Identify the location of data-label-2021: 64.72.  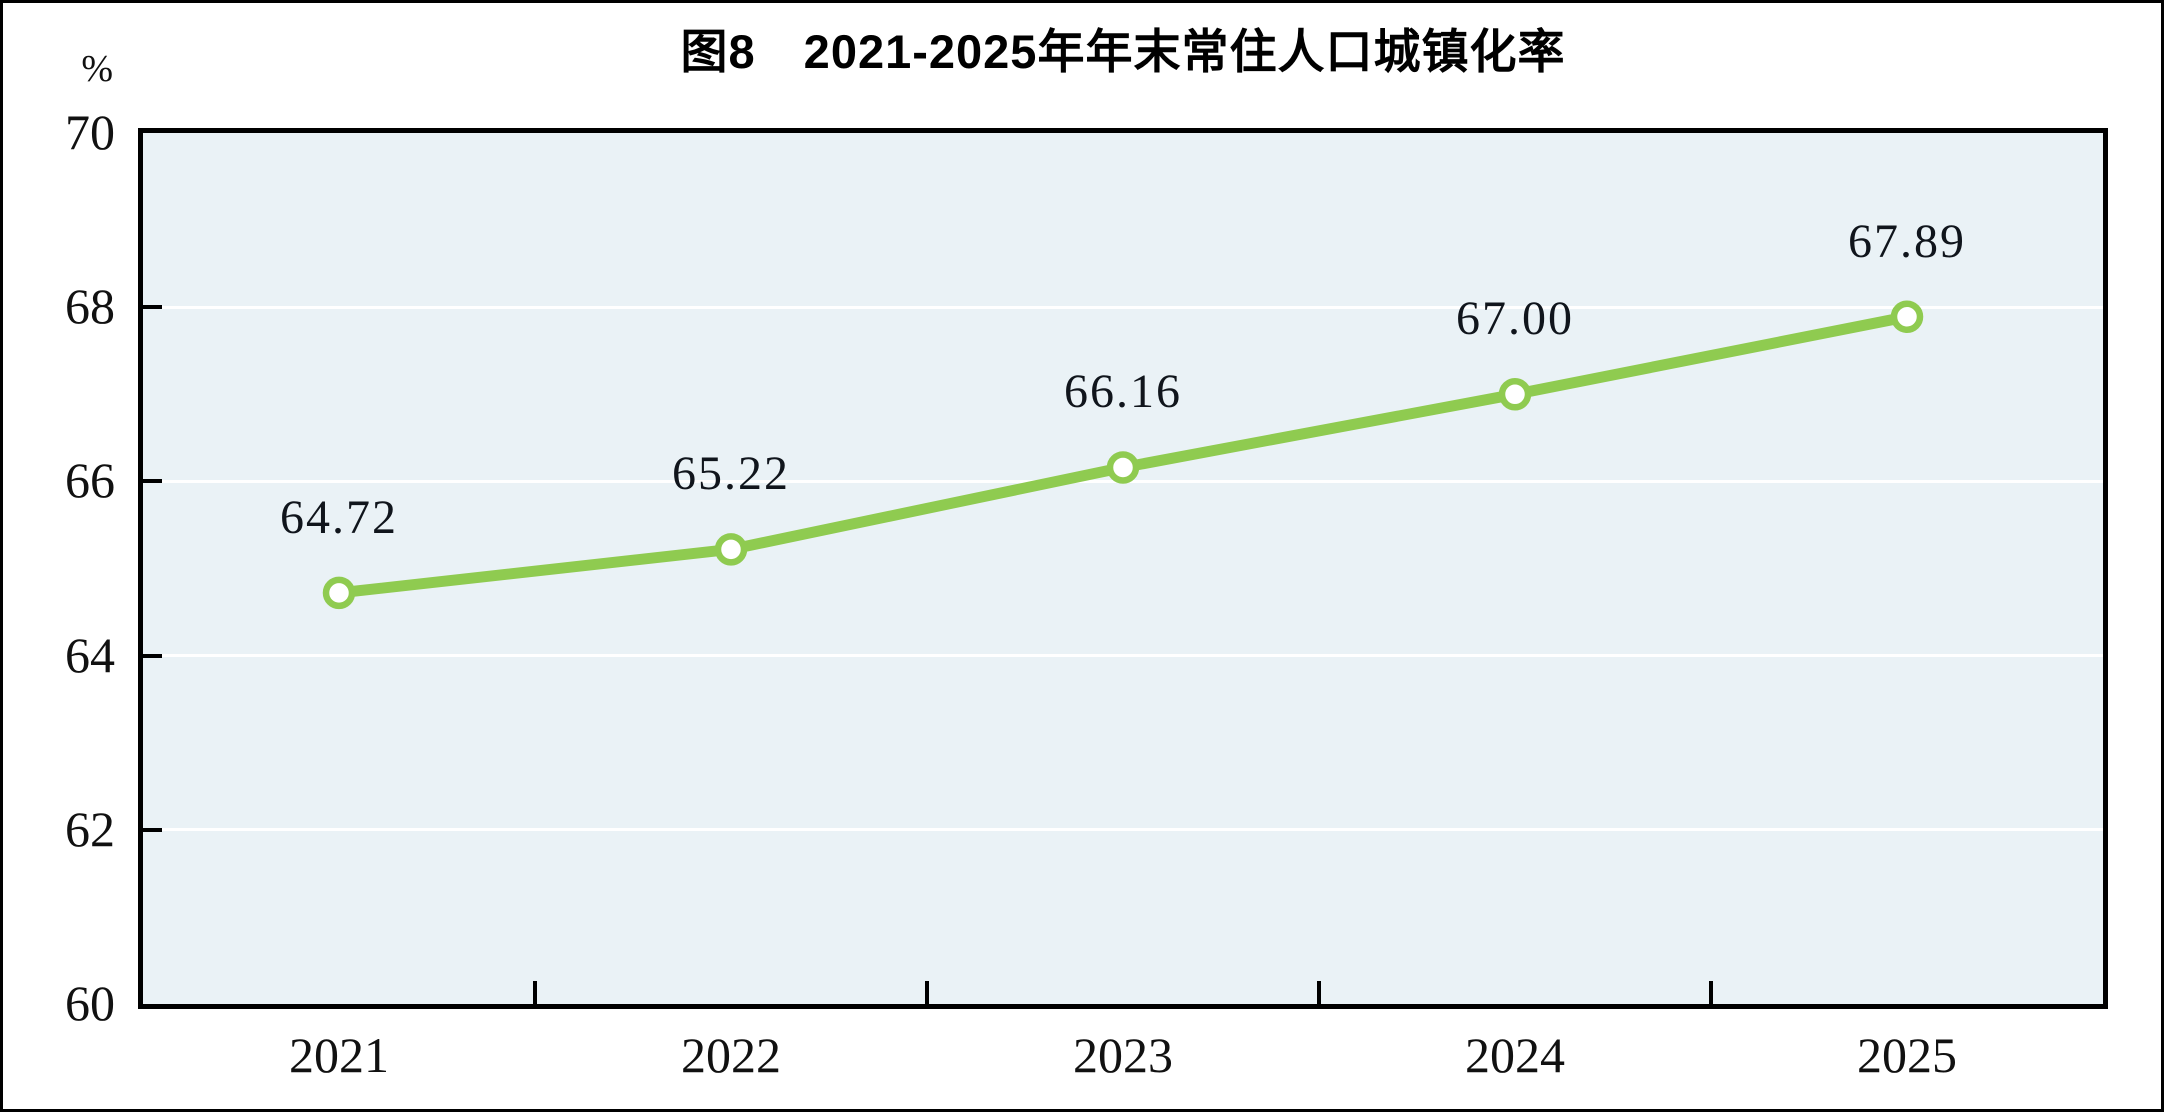
(339, 517).